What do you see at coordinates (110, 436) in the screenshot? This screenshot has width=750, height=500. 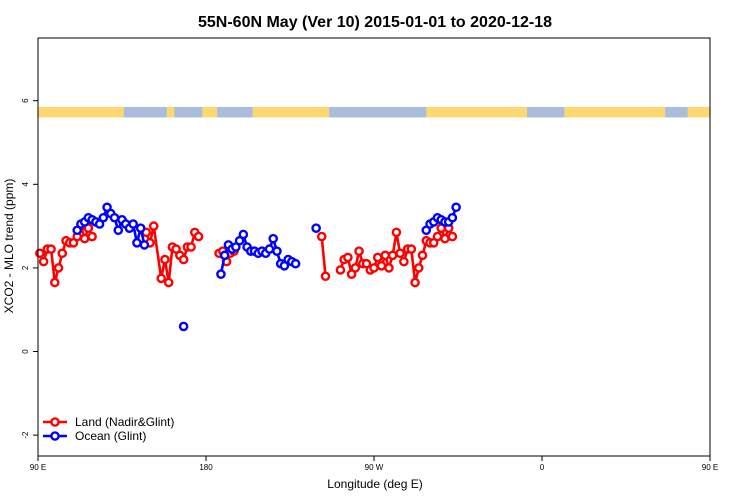 I see `legend-label: Ocean (Glint)` at bounding box center [110, 436].